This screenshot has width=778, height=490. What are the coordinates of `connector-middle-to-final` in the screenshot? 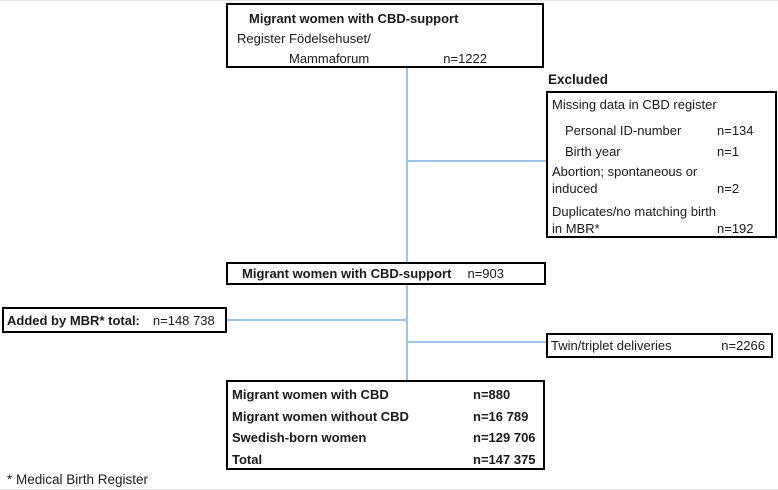 It's located at (407, 332).